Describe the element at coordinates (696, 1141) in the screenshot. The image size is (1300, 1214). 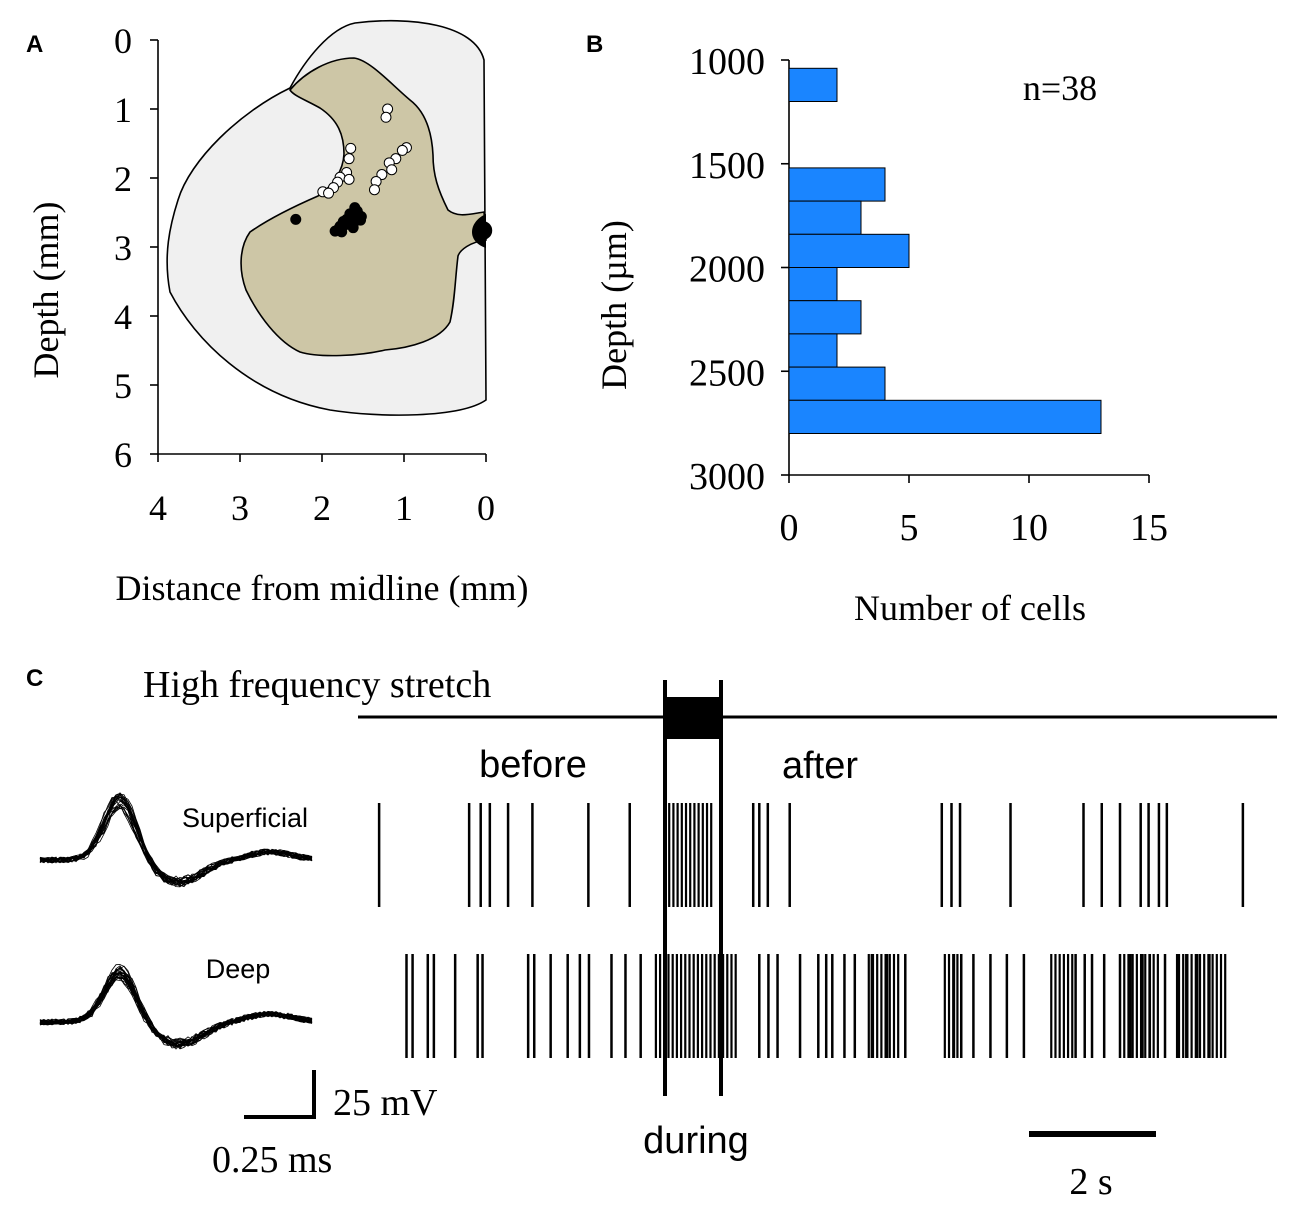
I see `epoch-label-during: during` at that location.